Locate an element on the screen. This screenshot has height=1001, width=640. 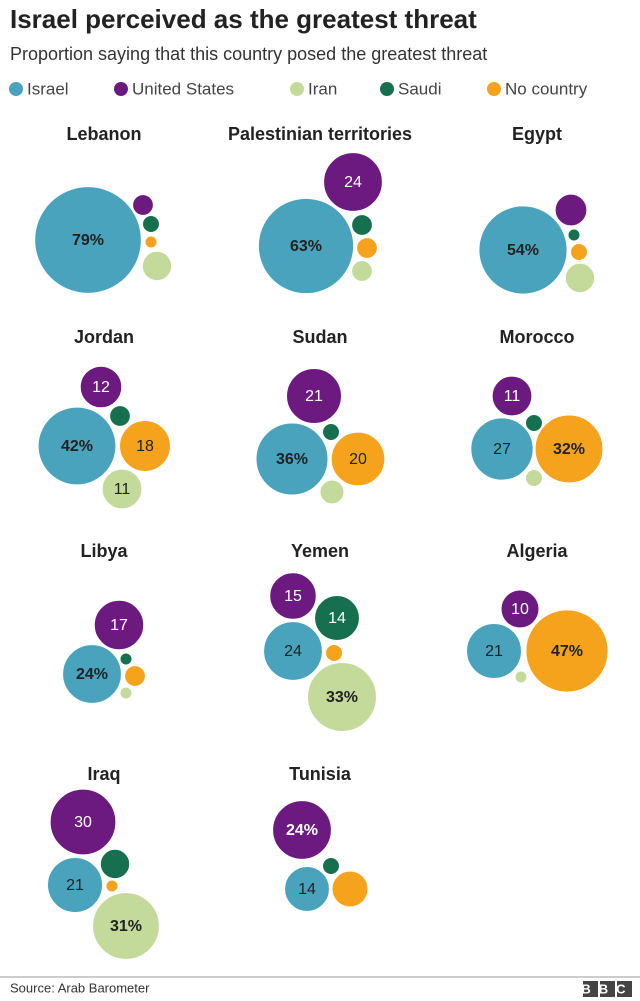
value-label: 10 is located at coordinates (520, 609).